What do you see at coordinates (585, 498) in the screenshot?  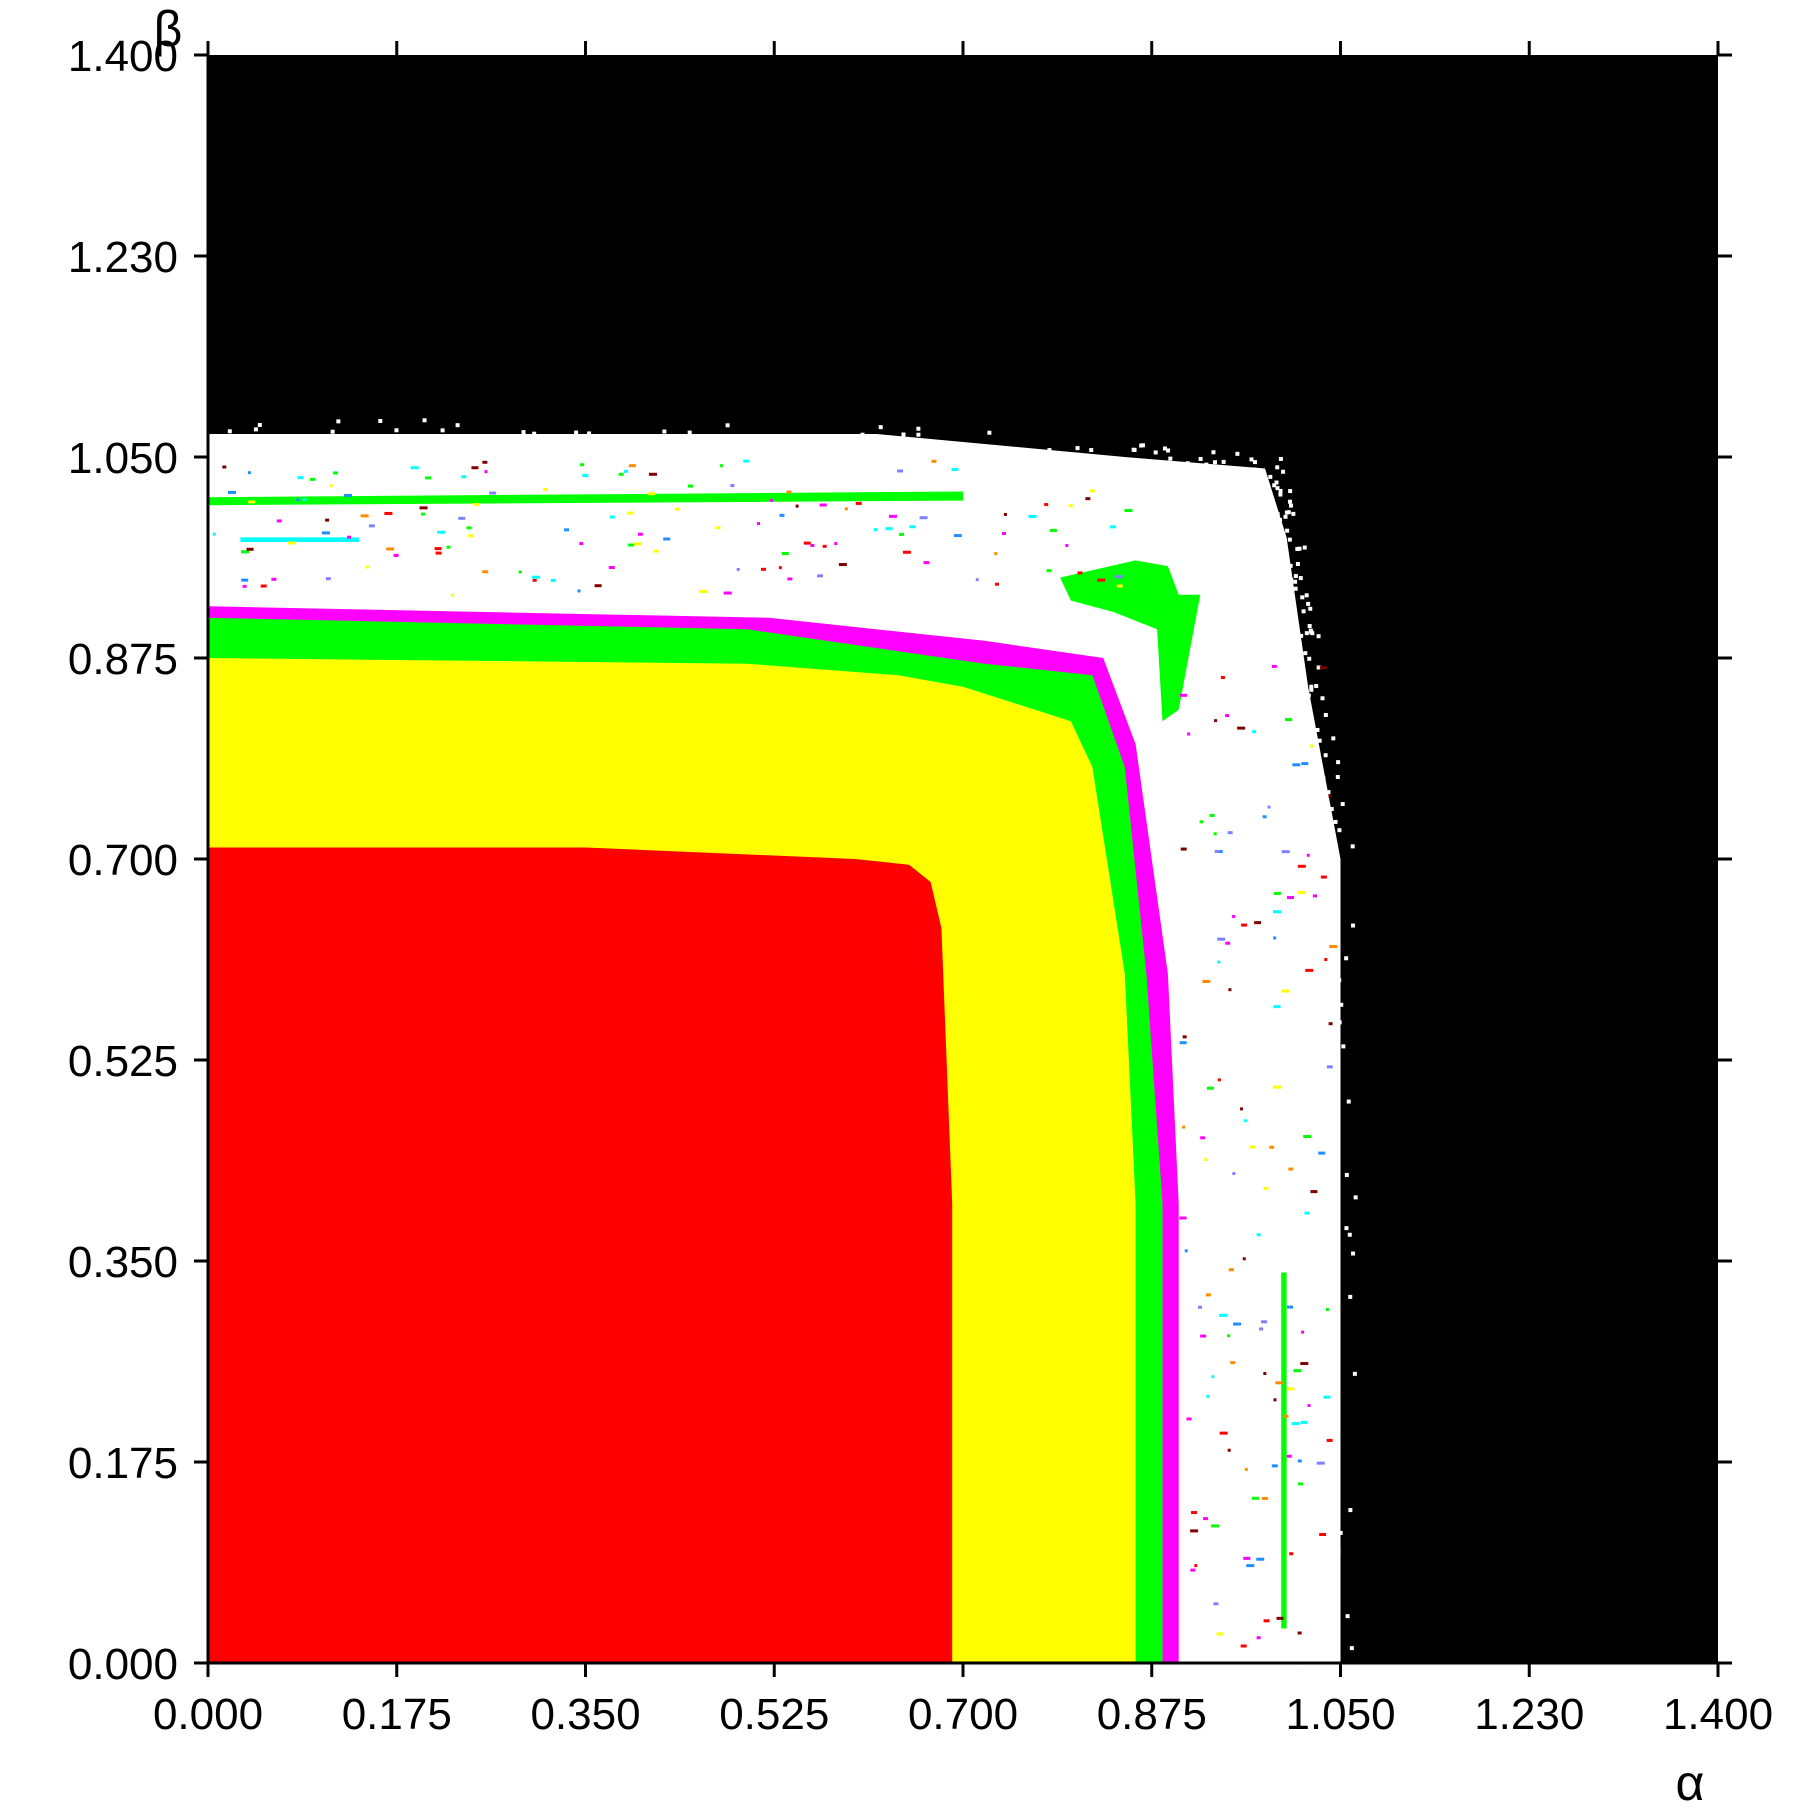 I see `green-strip-top` at bounding box center [585, 498].